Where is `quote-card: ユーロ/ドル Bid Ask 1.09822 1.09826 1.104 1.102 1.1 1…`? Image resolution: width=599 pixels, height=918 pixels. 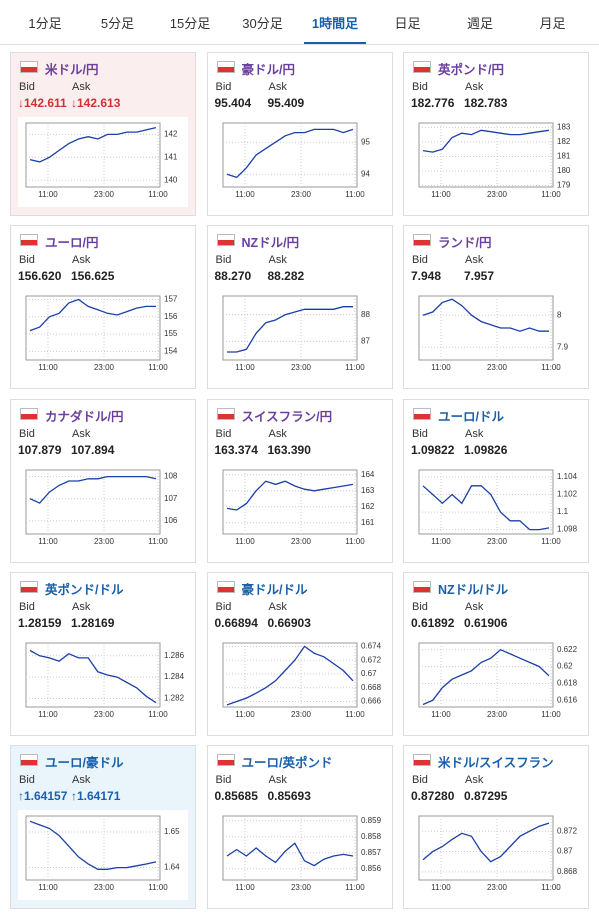 quote-card: ユーロ/ドル Bid Ask 1.09822 1.09826 1.104 1.102 1.1 1… is located at coordinates (496, 480).